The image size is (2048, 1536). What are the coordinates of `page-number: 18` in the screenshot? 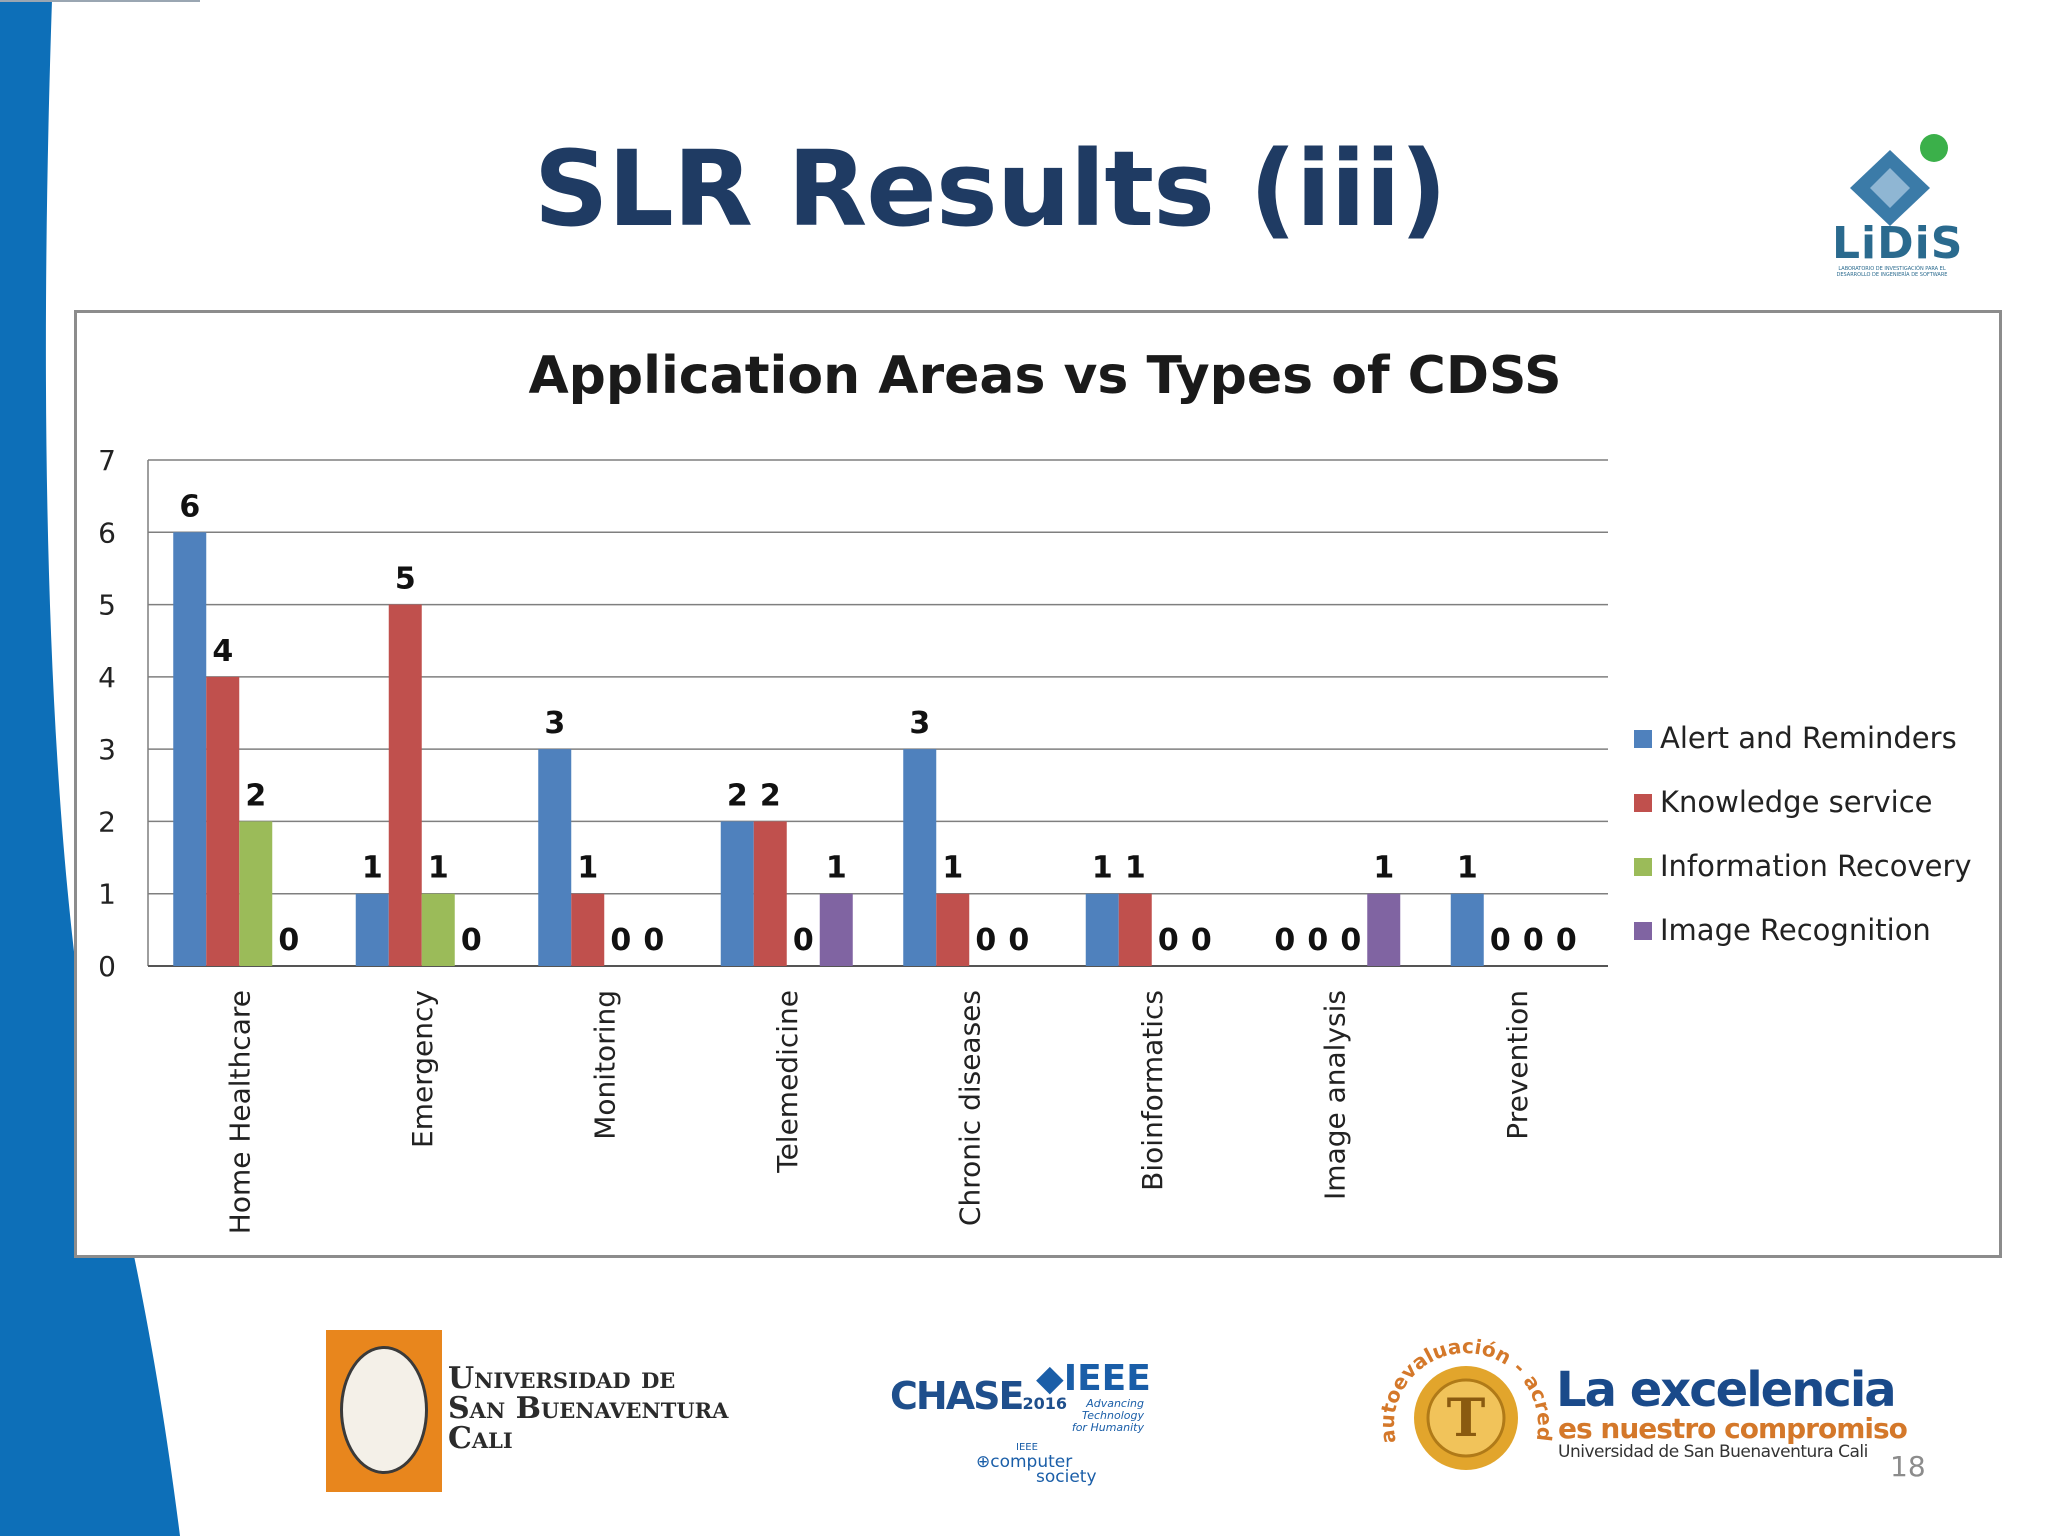 It's located at (1908, 1466).